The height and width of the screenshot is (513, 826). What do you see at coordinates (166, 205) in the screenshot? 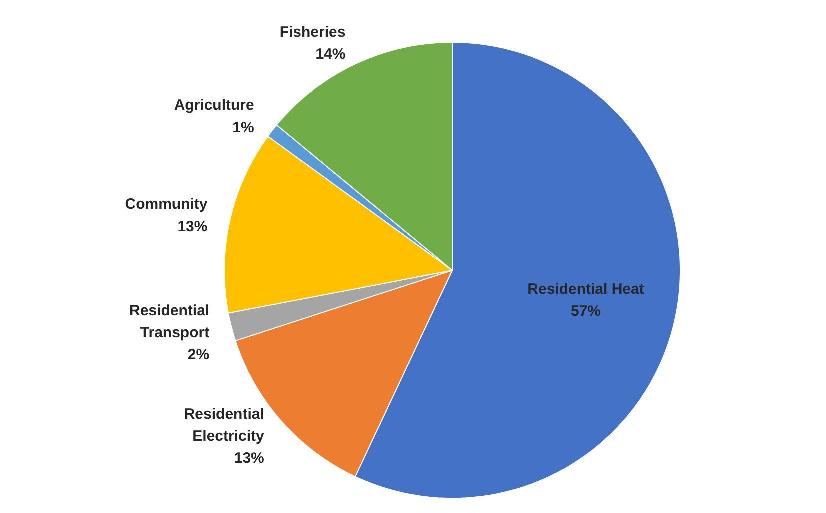
I see `slice-label: Community` at bounding box center [166, 205].